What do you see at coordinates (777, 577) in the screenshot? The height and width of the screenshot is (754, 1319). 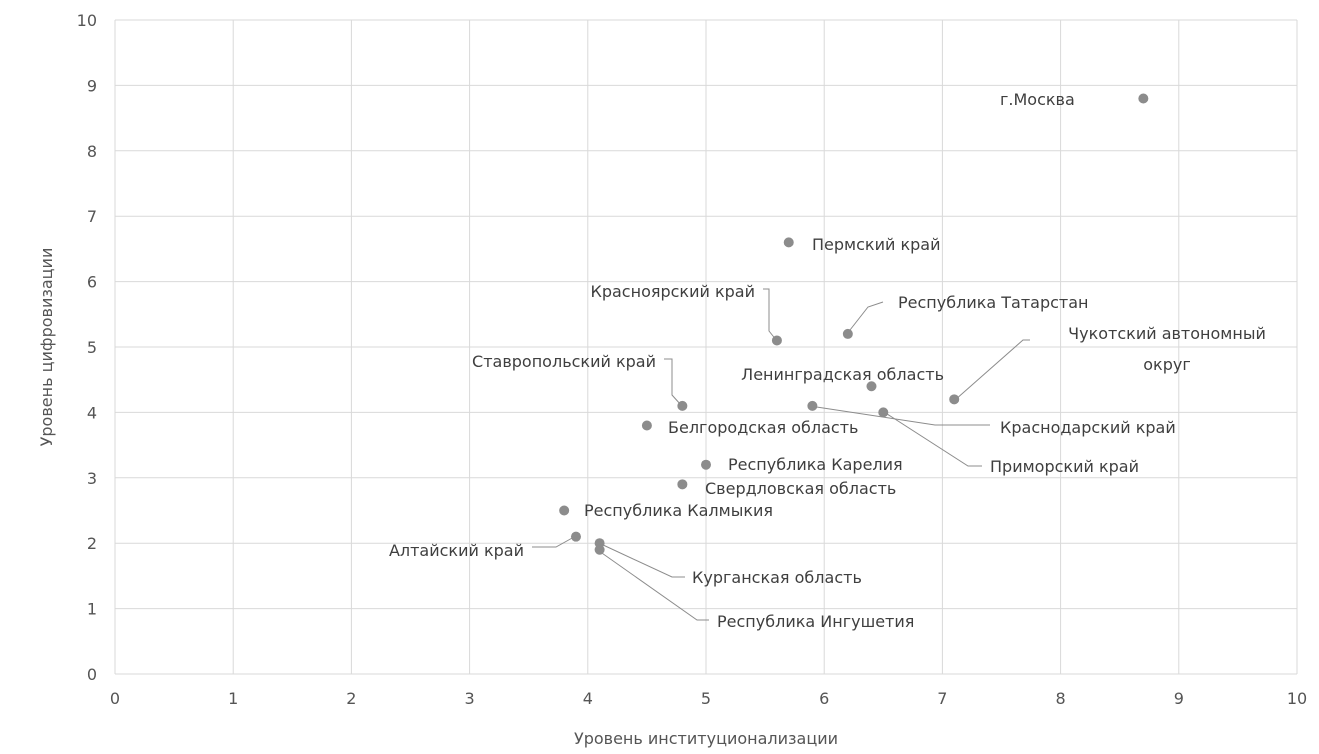 I see `data-label: Курганская область` at bounding box center [777, 577].